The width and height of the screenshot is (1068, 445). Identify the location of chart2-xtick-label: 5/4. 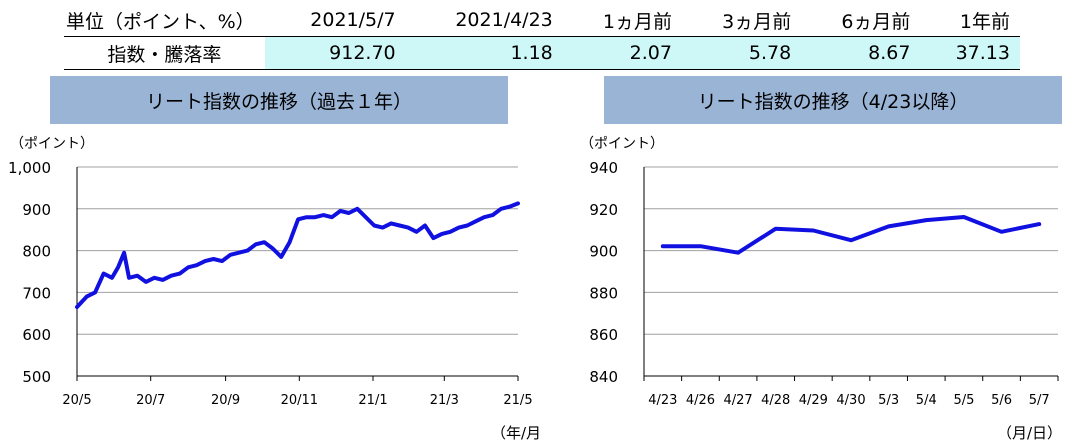
(926, 400).